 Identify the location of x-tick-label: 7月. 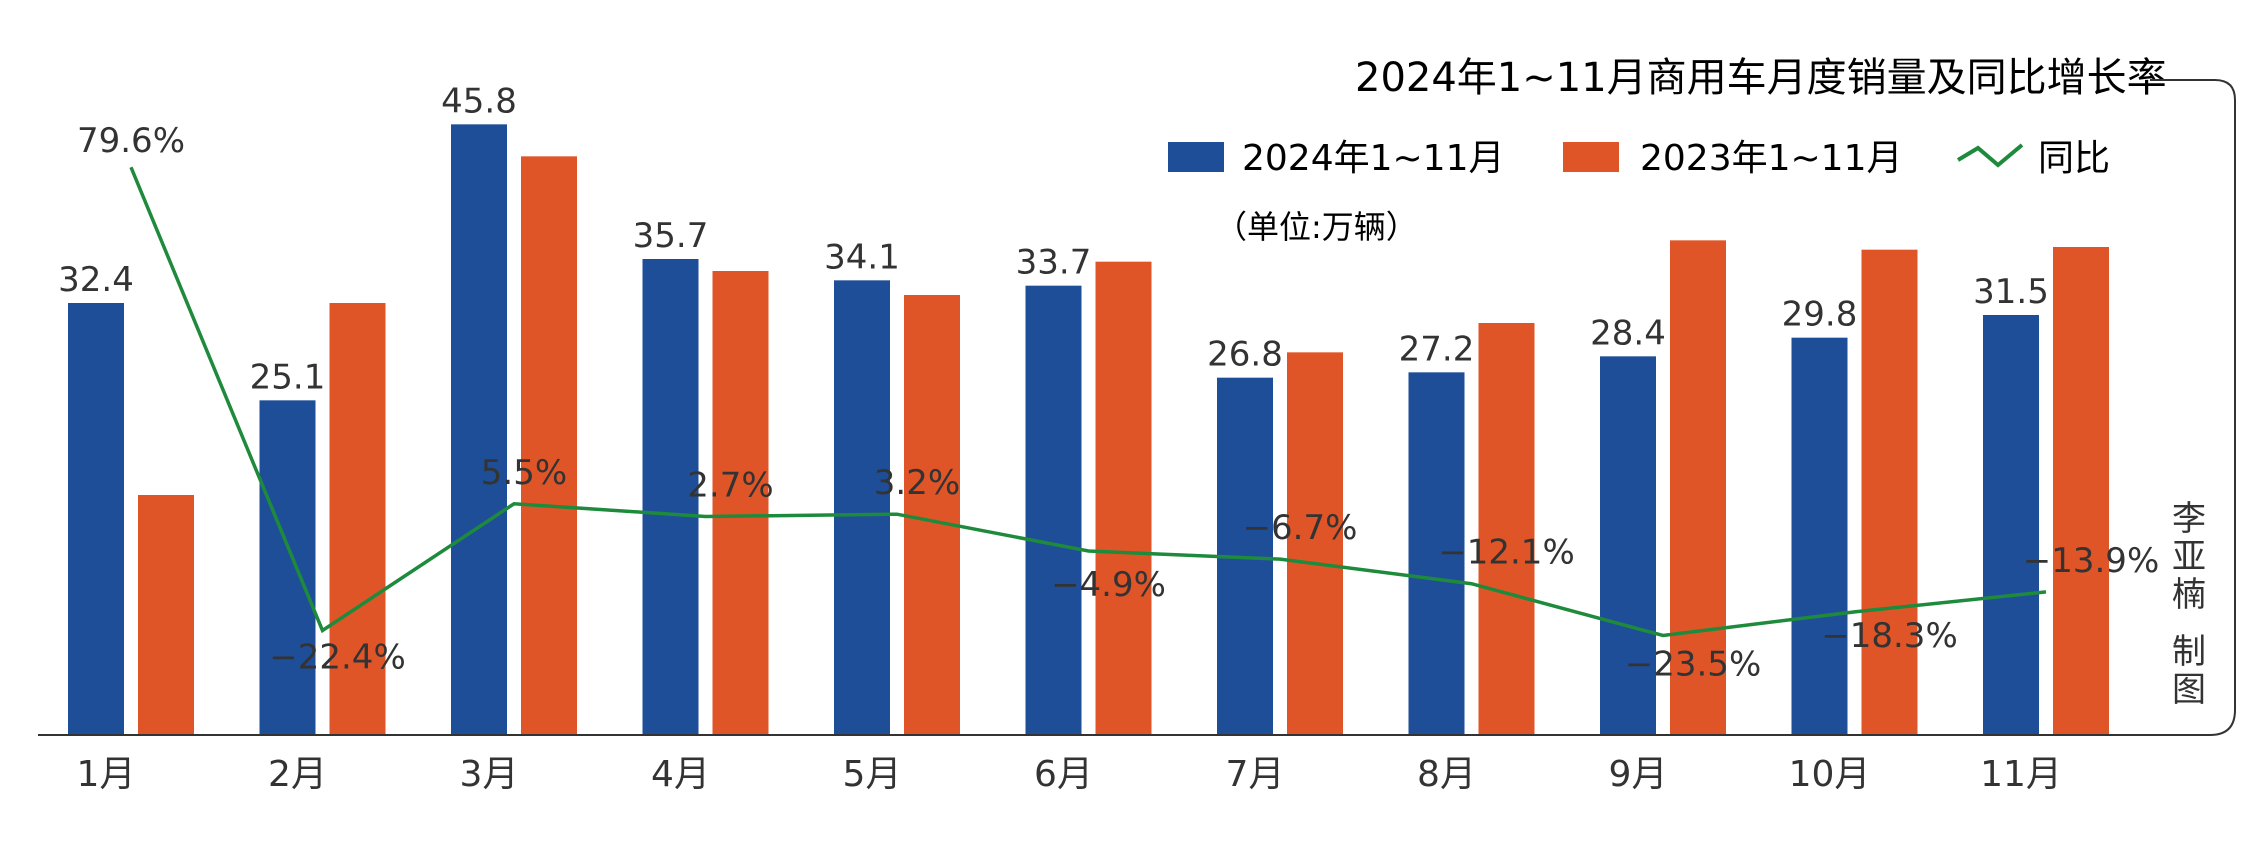
(1255, 774).